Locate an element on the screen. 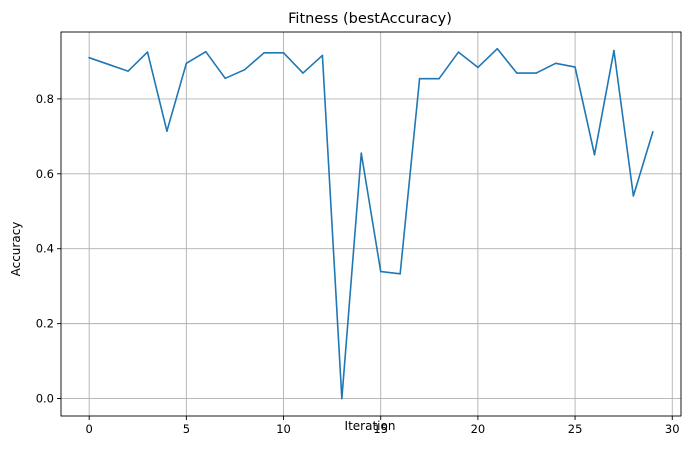 The image size is (691, 470). x-tick-label: 0 is located at coordinates (89, 429).